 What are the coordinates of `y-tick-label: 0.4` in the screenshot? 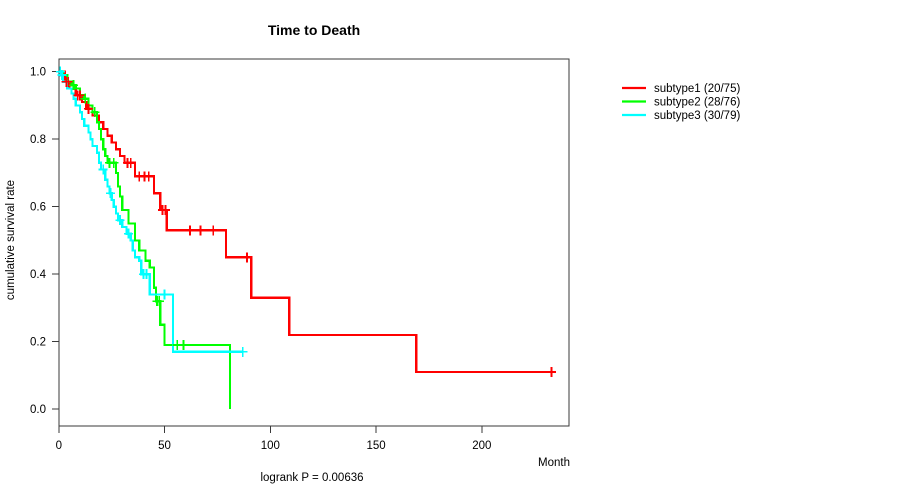 It's located at (38, 275).